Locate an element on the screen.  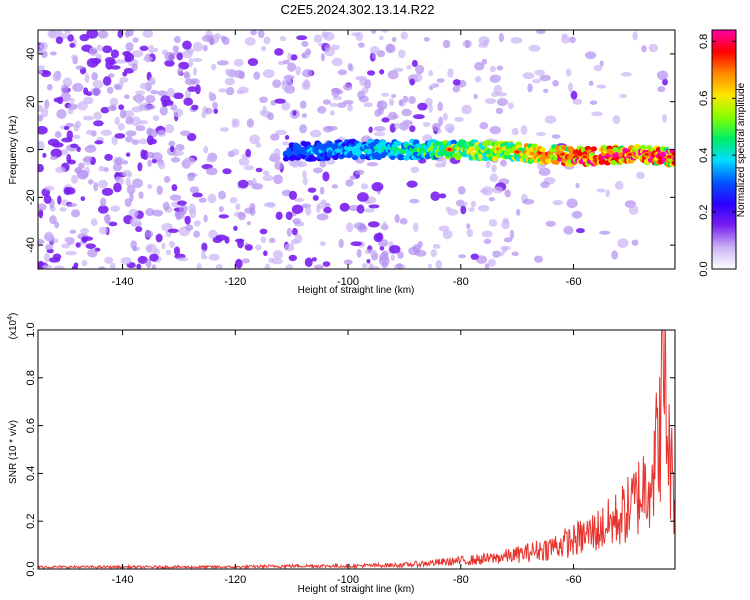
x-tick-label: -80 is located at coordinates (461, 580).